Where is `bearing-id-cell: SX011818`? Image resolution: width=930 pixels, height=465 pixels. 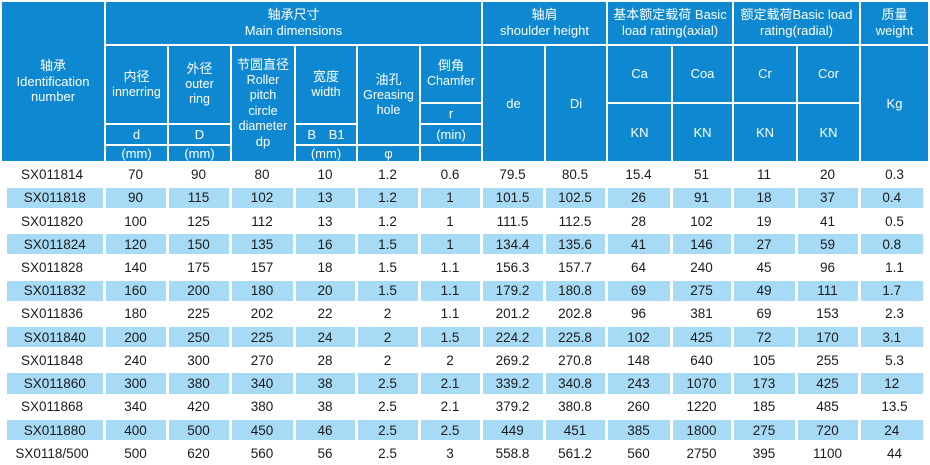 bearing-id-cell: SX011818 is located at coordinates (55, 197).